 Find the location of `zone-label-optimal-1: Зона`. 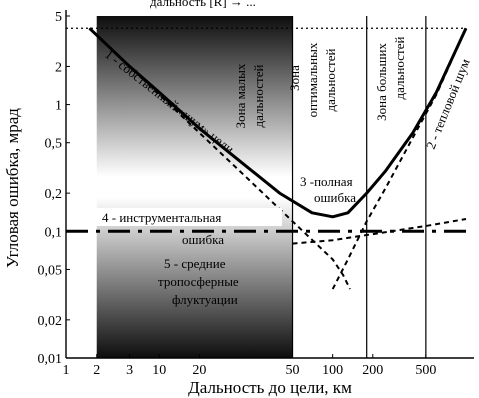

zone-label-optimal-1: Зона is located at coordinates (294, 78).